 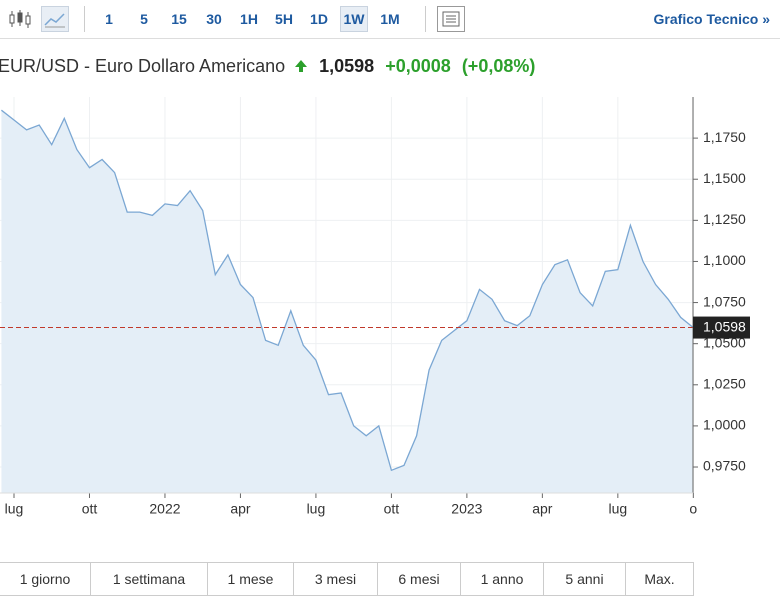 I want to click on y-tick-label: 1,1500, so click(x=724, y=178).